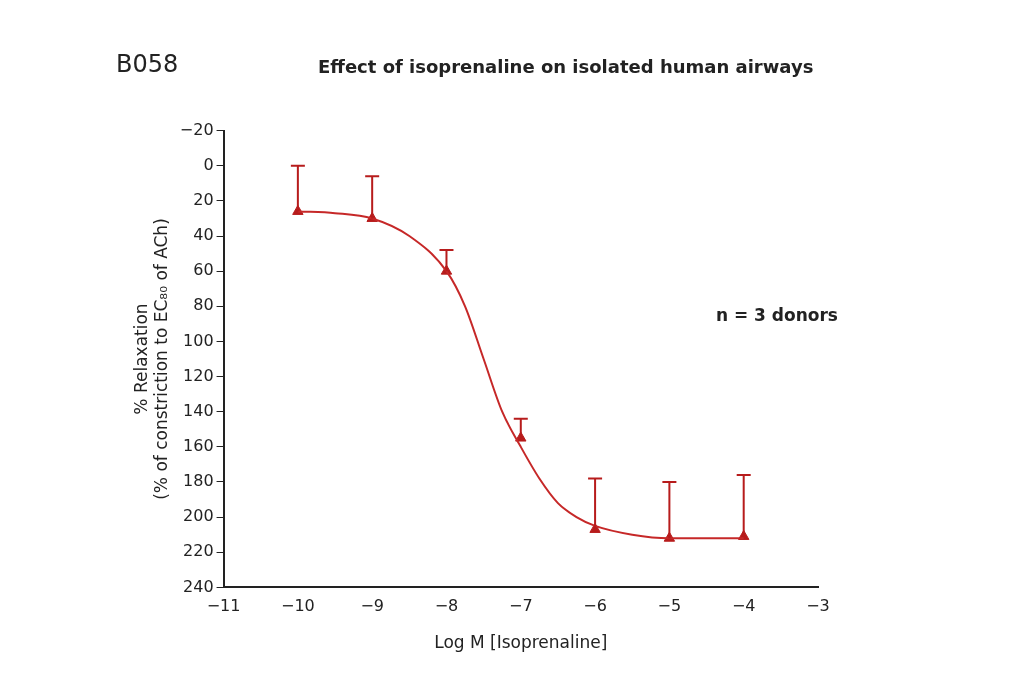  Describe the element at coordinates (198, 481) in the screenshot. I see `y-tick-label: 180` at that location.